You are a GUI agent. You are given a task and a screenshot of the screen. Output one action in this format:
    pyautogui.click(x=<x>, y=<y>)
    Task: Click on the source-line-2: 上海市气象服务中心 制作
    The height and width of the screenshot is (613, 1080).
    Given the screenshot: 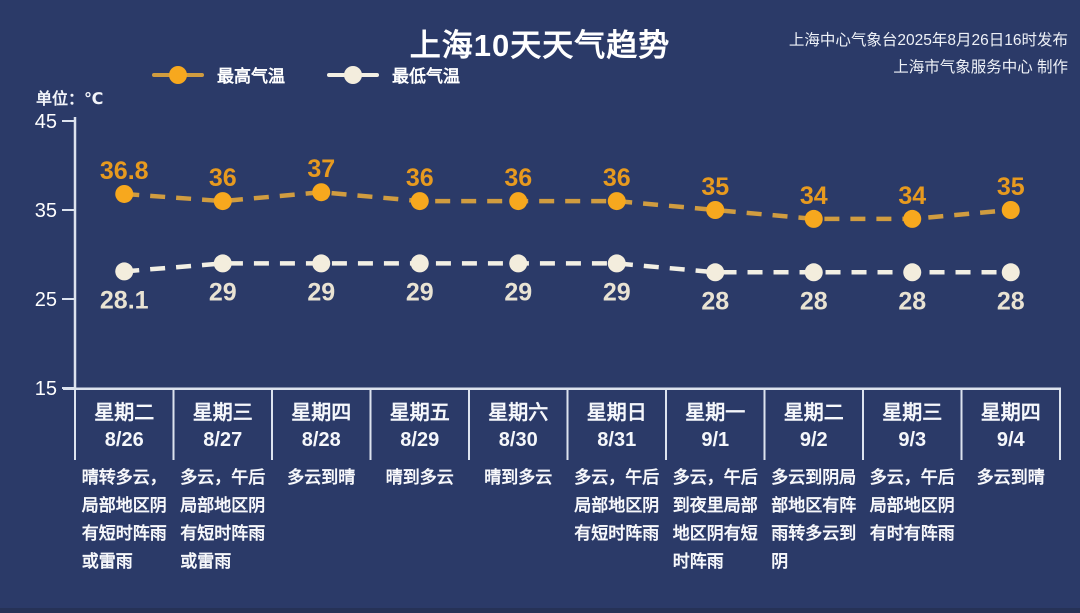 What is the action you would take?
    pyautogui.click(x=980, y=67)
    